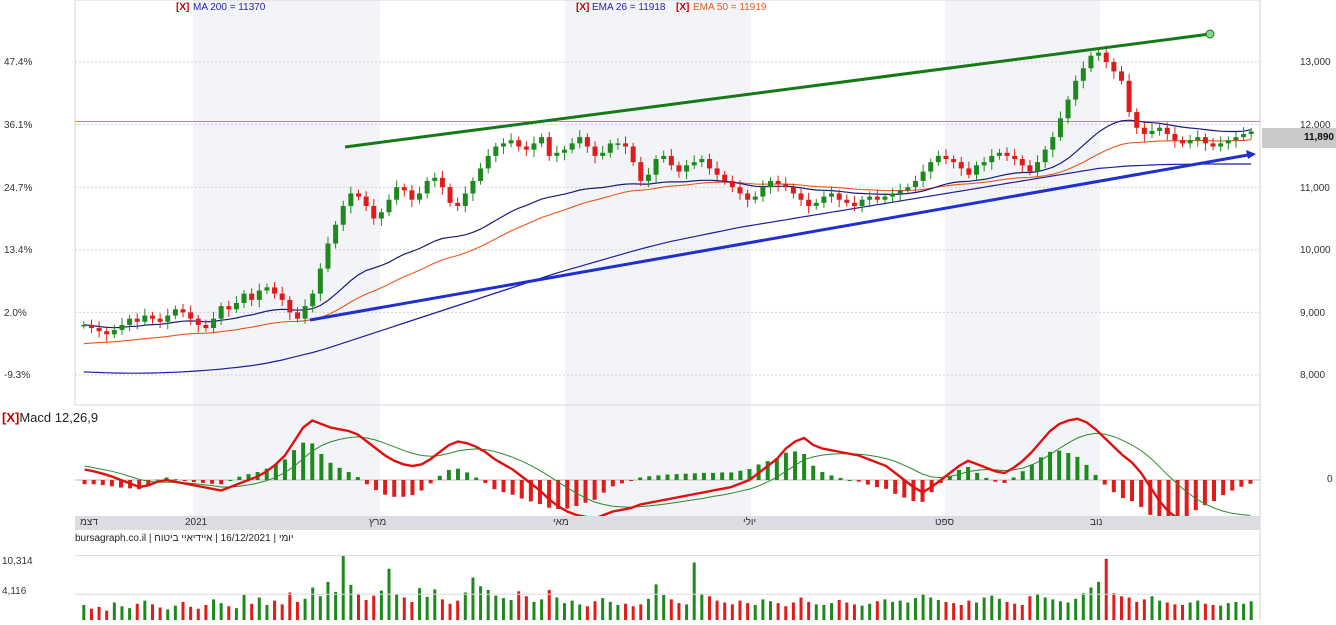 The width and height of the screenshot is (1336, 625). Describe the element at coordinates (18, 125) in the screenshot. I see `pct-tick: 36.1%` at that location.